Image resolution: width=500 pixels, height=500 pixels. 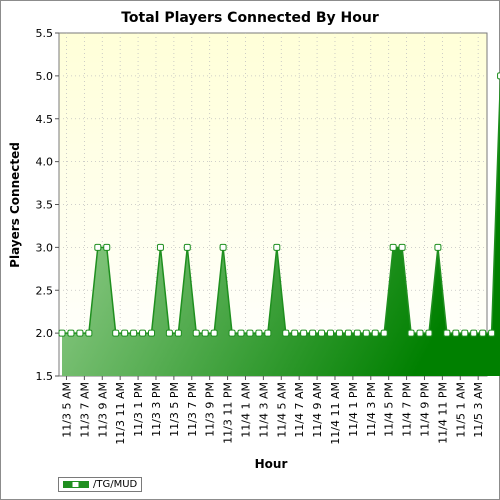 I want to click on y-tick-label: 3.5, so click(x=45, y=205).